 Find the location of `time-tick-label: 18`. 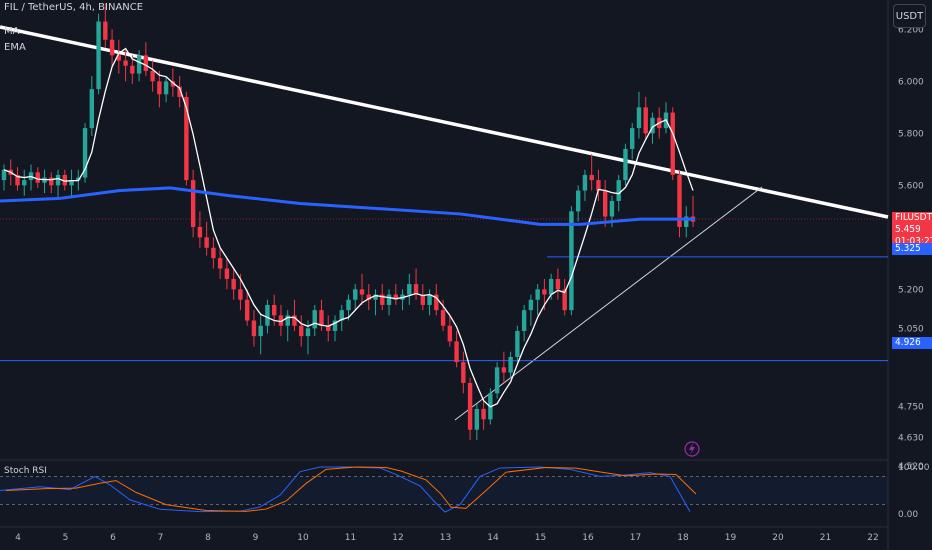

time-tick-label: 18 is located at coordinates (683, 538).